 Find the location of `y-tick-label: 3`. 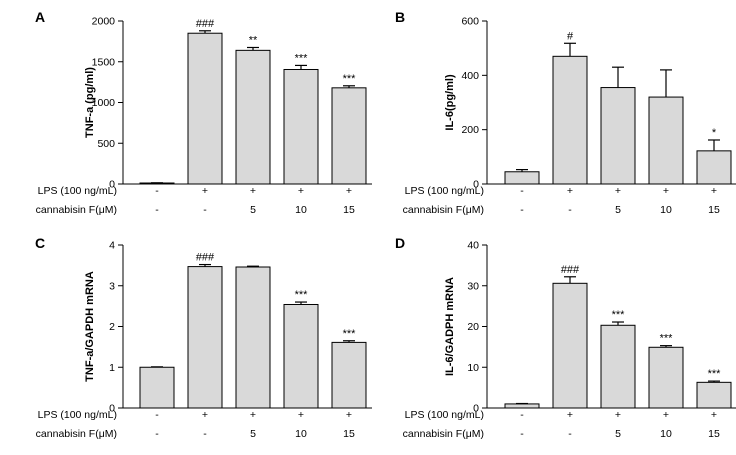

y-tick-label: 3 is located at coordinates (112, 286).